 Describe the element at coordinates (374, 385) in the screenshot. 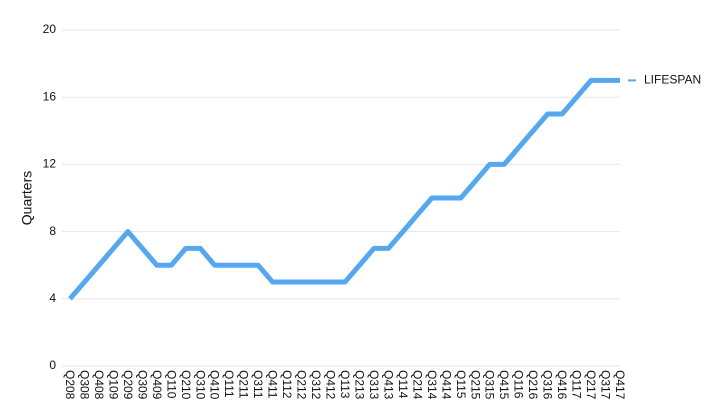

I see `x-tick-label: Q313` at that location.